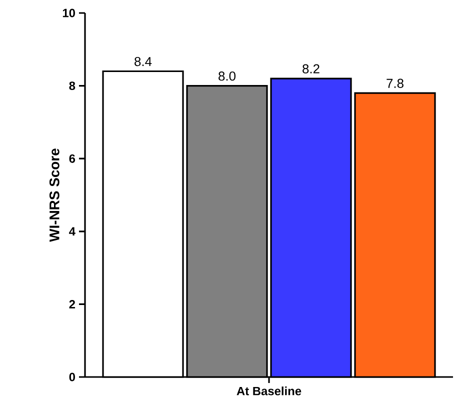 The image size is (457, 419). I want to click on y-tick-label: 6, so click(72, 158).